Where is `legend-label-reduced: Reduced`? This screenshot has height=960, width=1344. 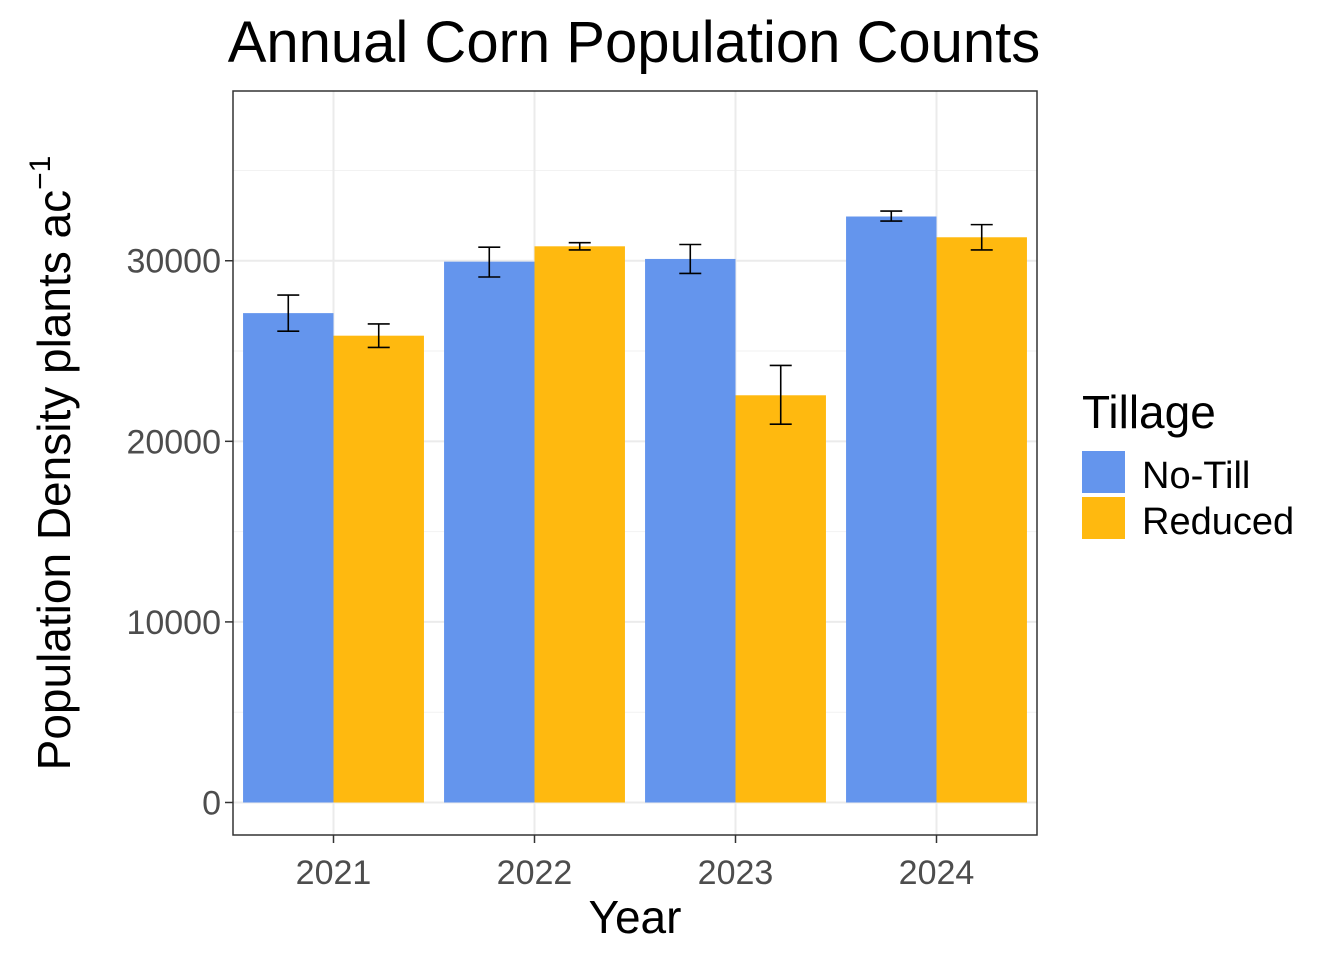 legend-label-reduced: Reduced is located at coordinates (1218, 522).